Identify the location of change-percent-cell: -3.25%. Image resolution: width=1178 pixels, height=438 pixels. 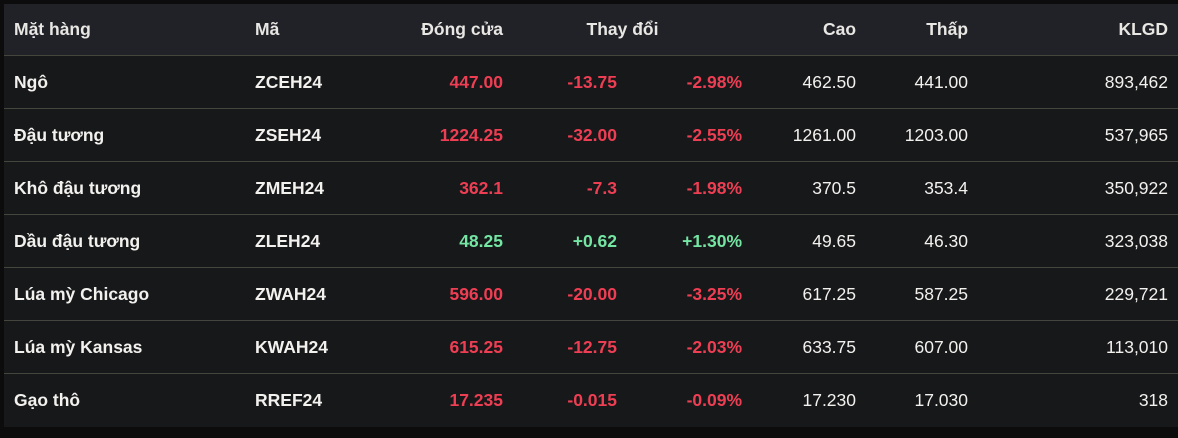
(680, 294).